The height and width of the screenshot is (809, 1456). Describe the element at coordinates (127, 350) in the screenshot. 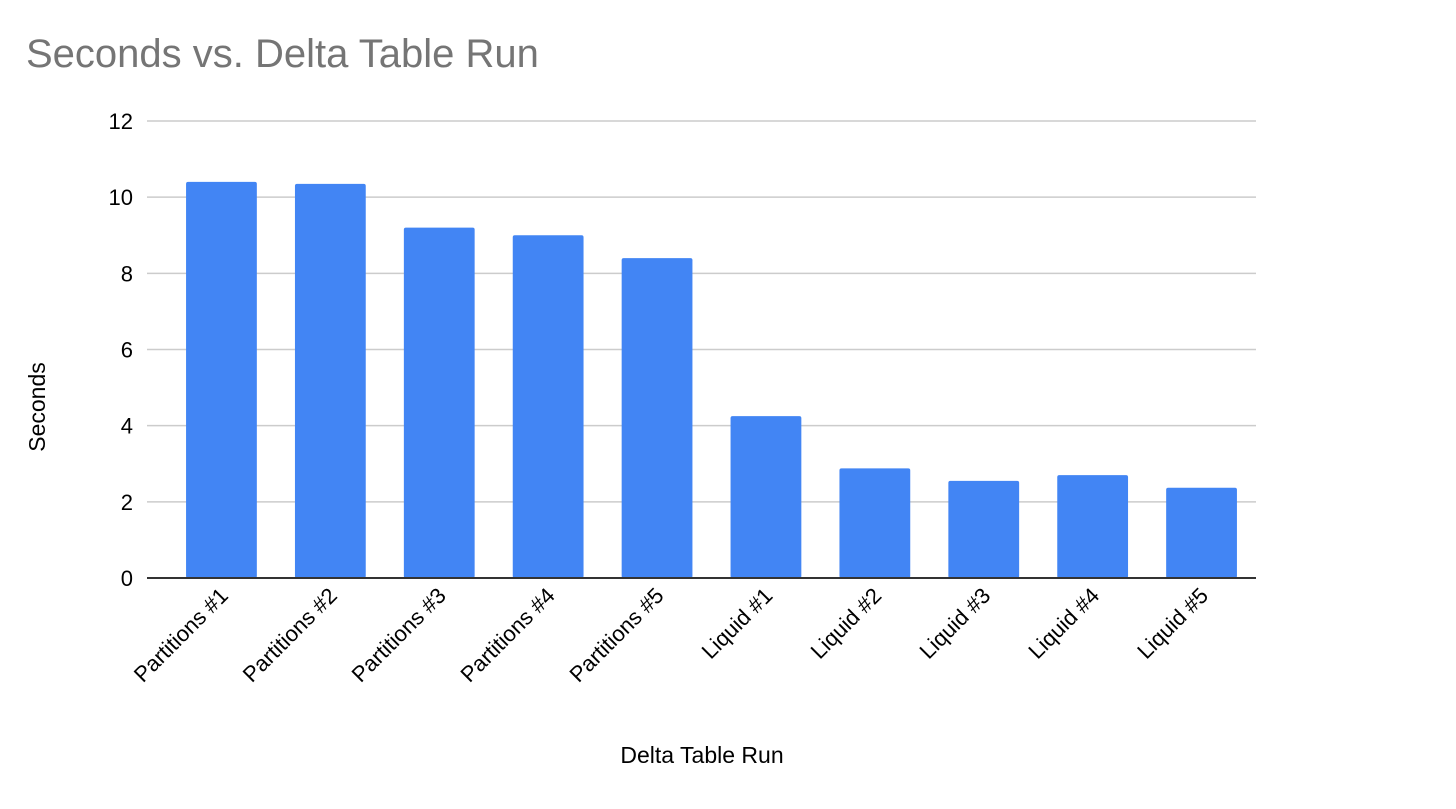

I see `y-tick-label: 6` at that location.